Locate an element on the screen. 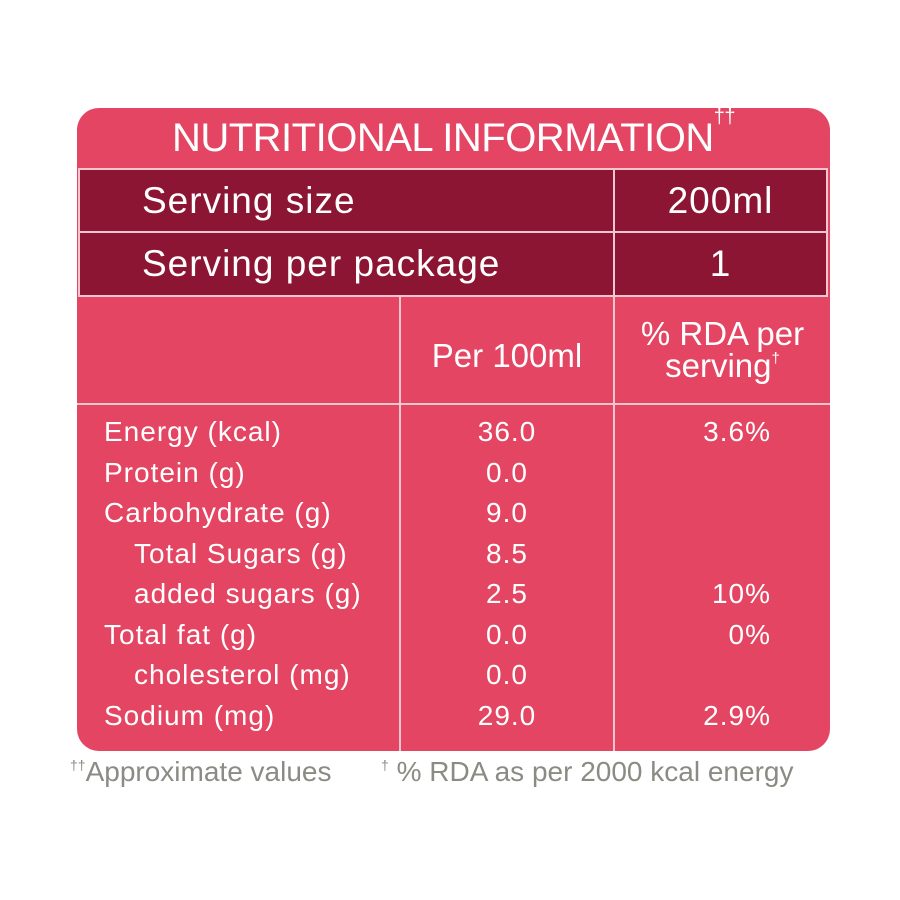 The width and height of the screenshot is (900, 900). nutrient-name: cholesterol (mg) is located at coordinates (242, 674).